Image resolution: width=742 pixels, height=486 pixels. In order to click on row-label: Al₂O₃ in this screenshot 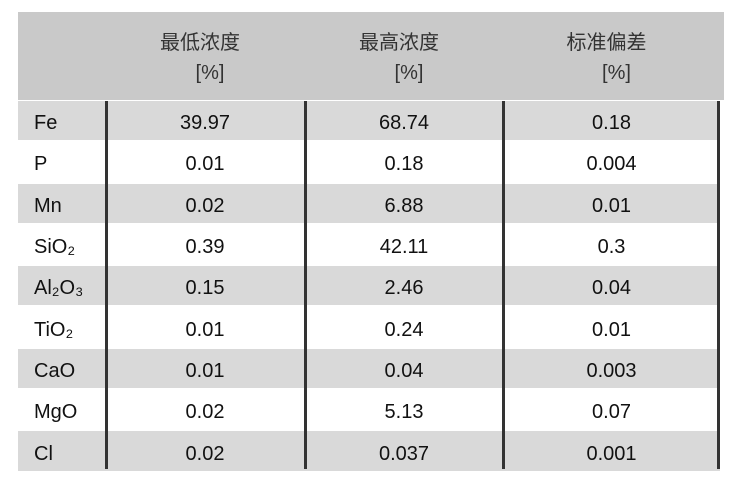, I will do `click(59, 288)`.